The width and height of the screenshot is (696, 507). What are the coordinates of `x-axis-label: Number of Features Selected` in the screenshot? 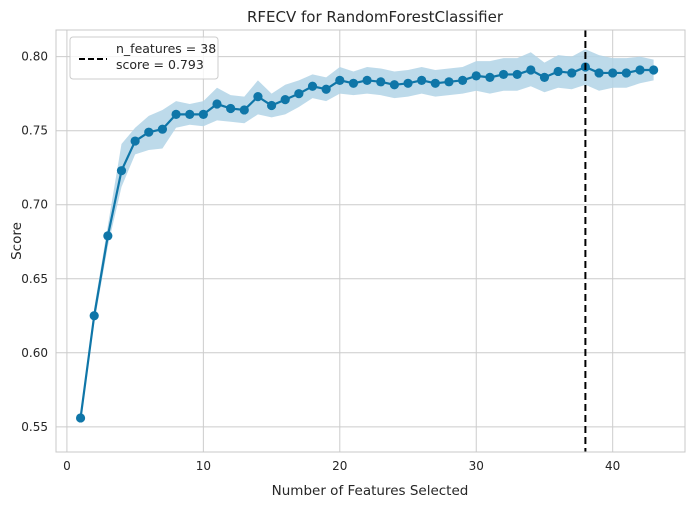 It's located at (370, 491).